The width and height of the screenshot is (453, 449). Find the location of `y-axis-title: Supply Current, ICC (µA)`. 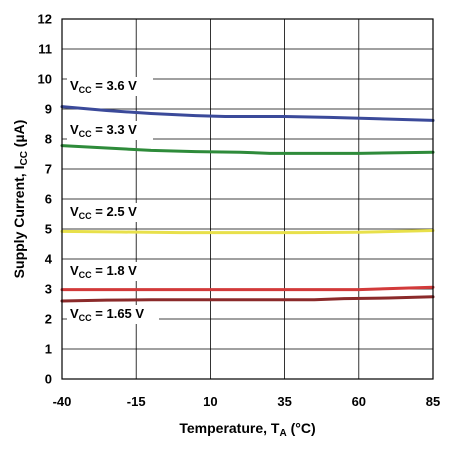

y-axis-title: Supply Current, ICC (µA) is located at coordinates (20, 199).